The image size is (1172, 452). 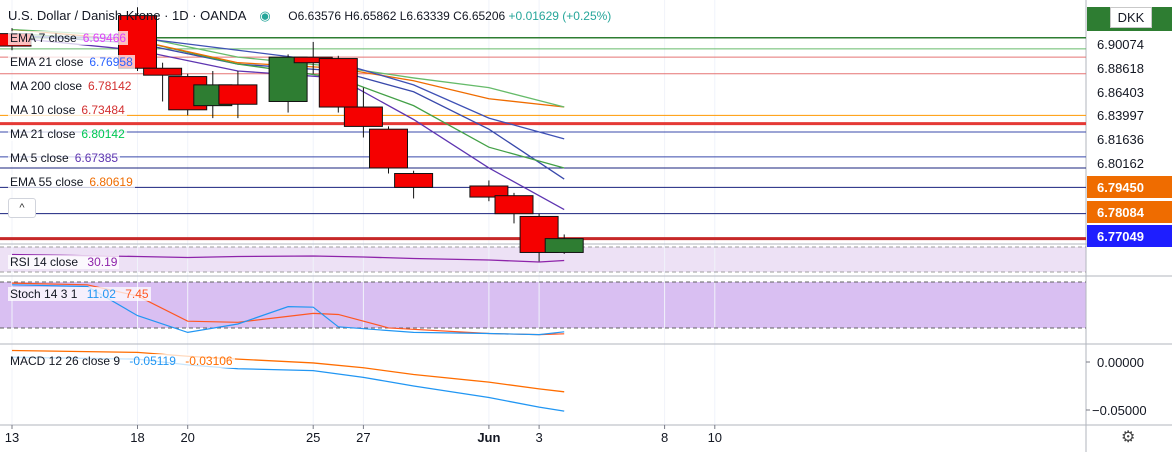 What do you see at coordinates (44, 294) in the screenshot?
I see `stoch-name: Stoch 14 3 1` at bounding box center [44, 294].